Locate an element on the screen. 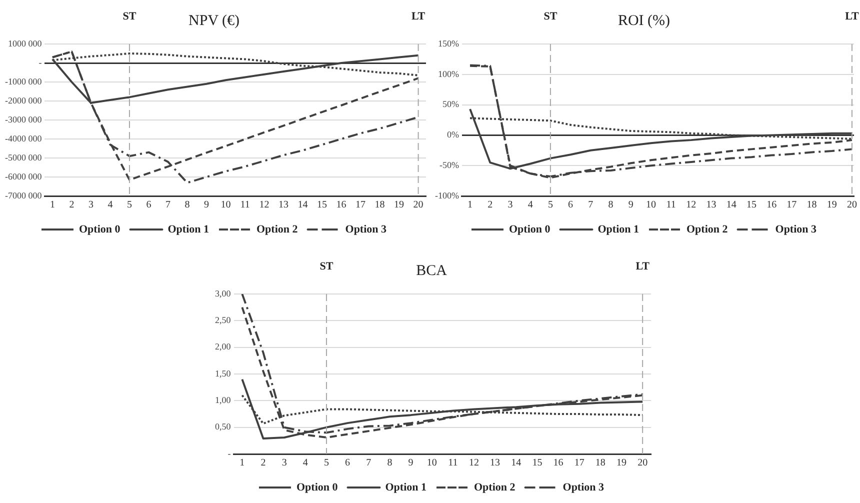 This screenshot has width=860, height=503. y-tick-label: 50% is located at coordinates (451, 104).